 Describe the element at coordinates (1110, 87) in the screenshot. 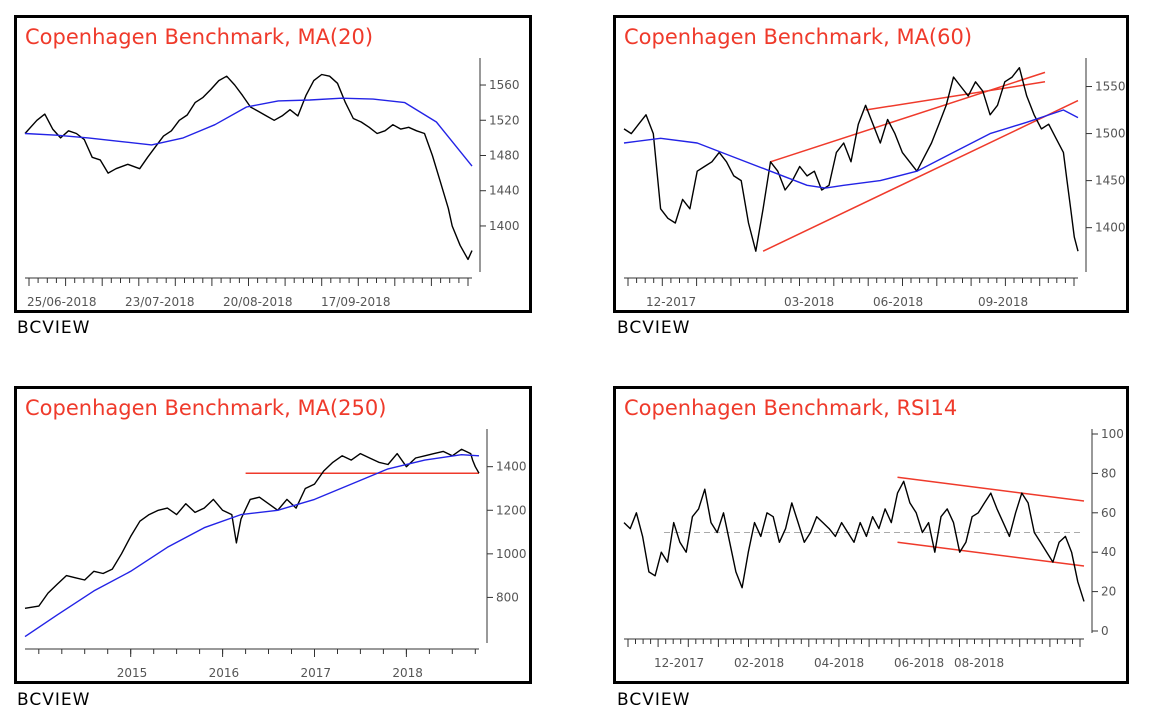

I see `y-tick-label: 1550` at that location.